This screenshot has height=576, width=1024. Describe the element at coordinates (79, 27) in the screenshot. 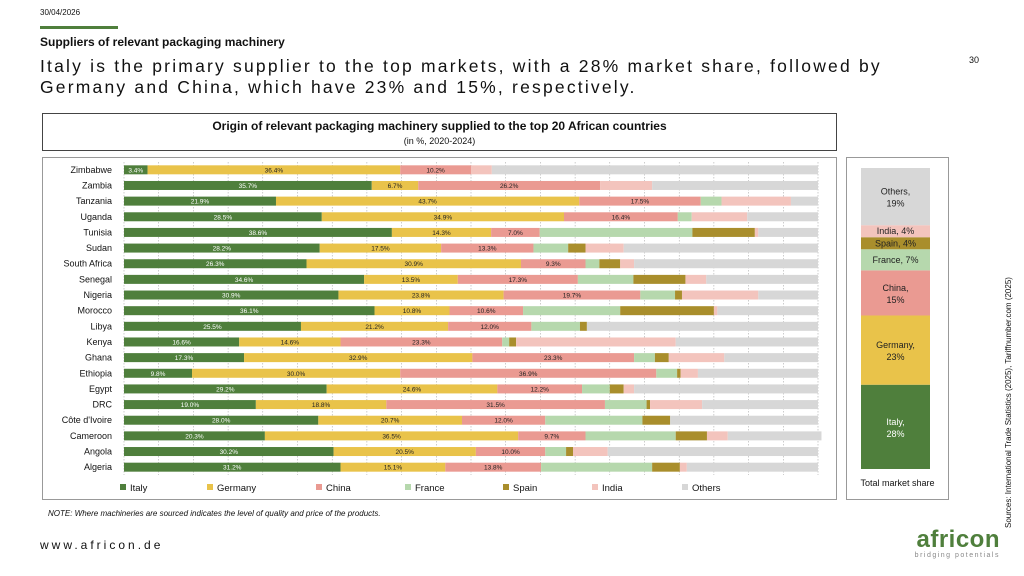

I see `accent-bar` at that location.